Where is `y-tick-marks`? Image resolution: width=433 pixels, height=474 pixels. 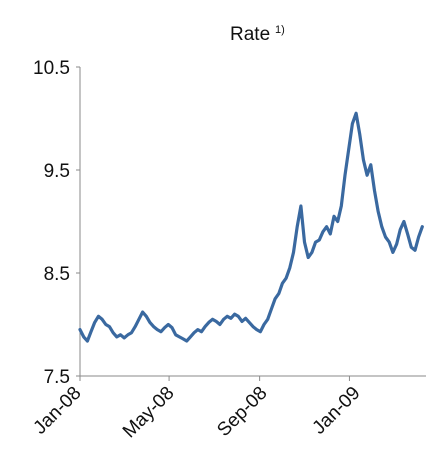 y-tick-marks is located at coordinates (78, 221).